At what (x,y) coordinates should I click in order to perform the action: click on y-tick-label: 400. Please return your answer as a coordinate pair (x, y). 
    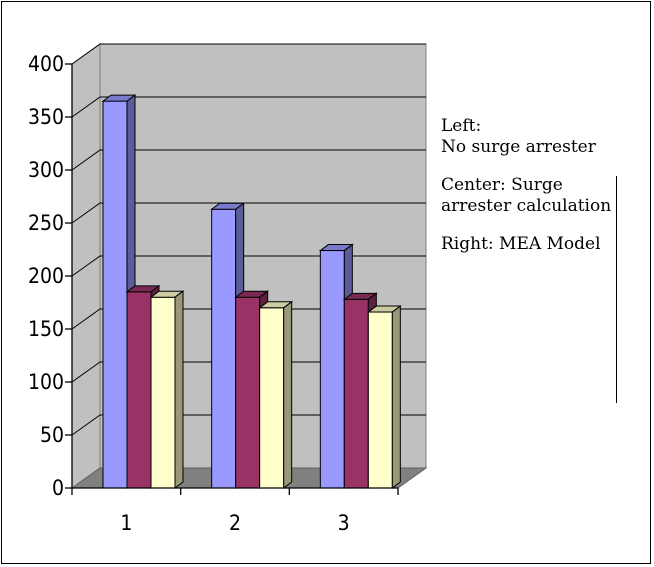
    Looking at the image, I should click on (46, 64).